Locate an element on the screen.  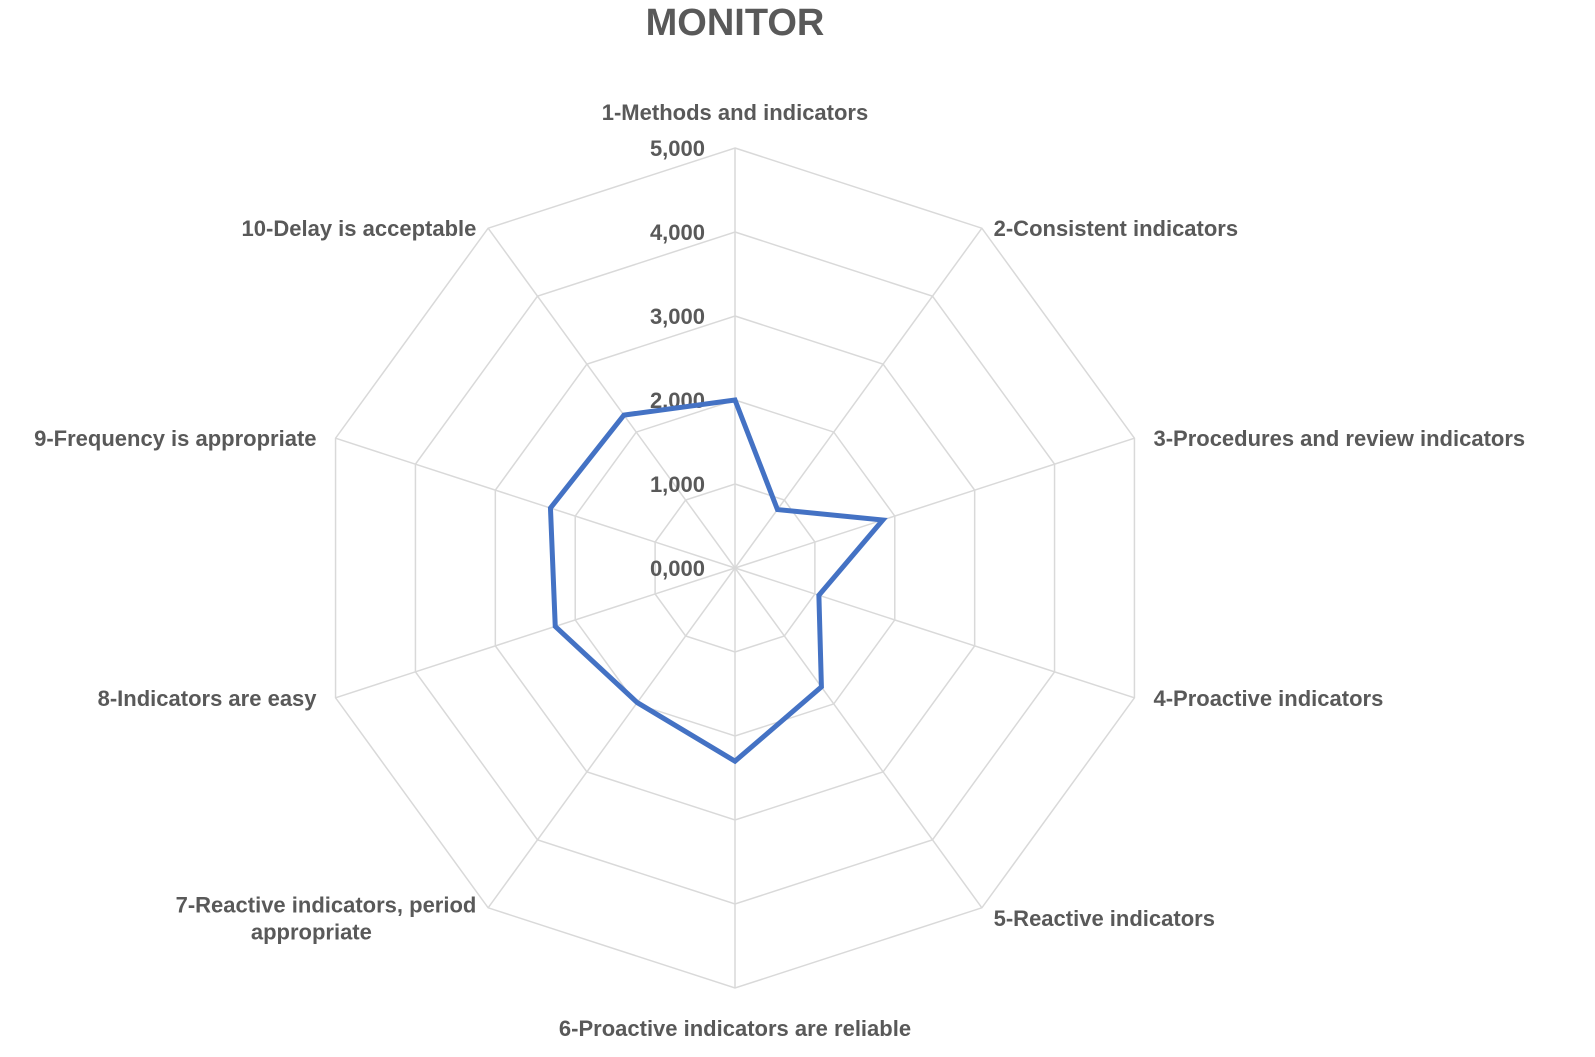
series-layer is located at coordinates (717, 581).